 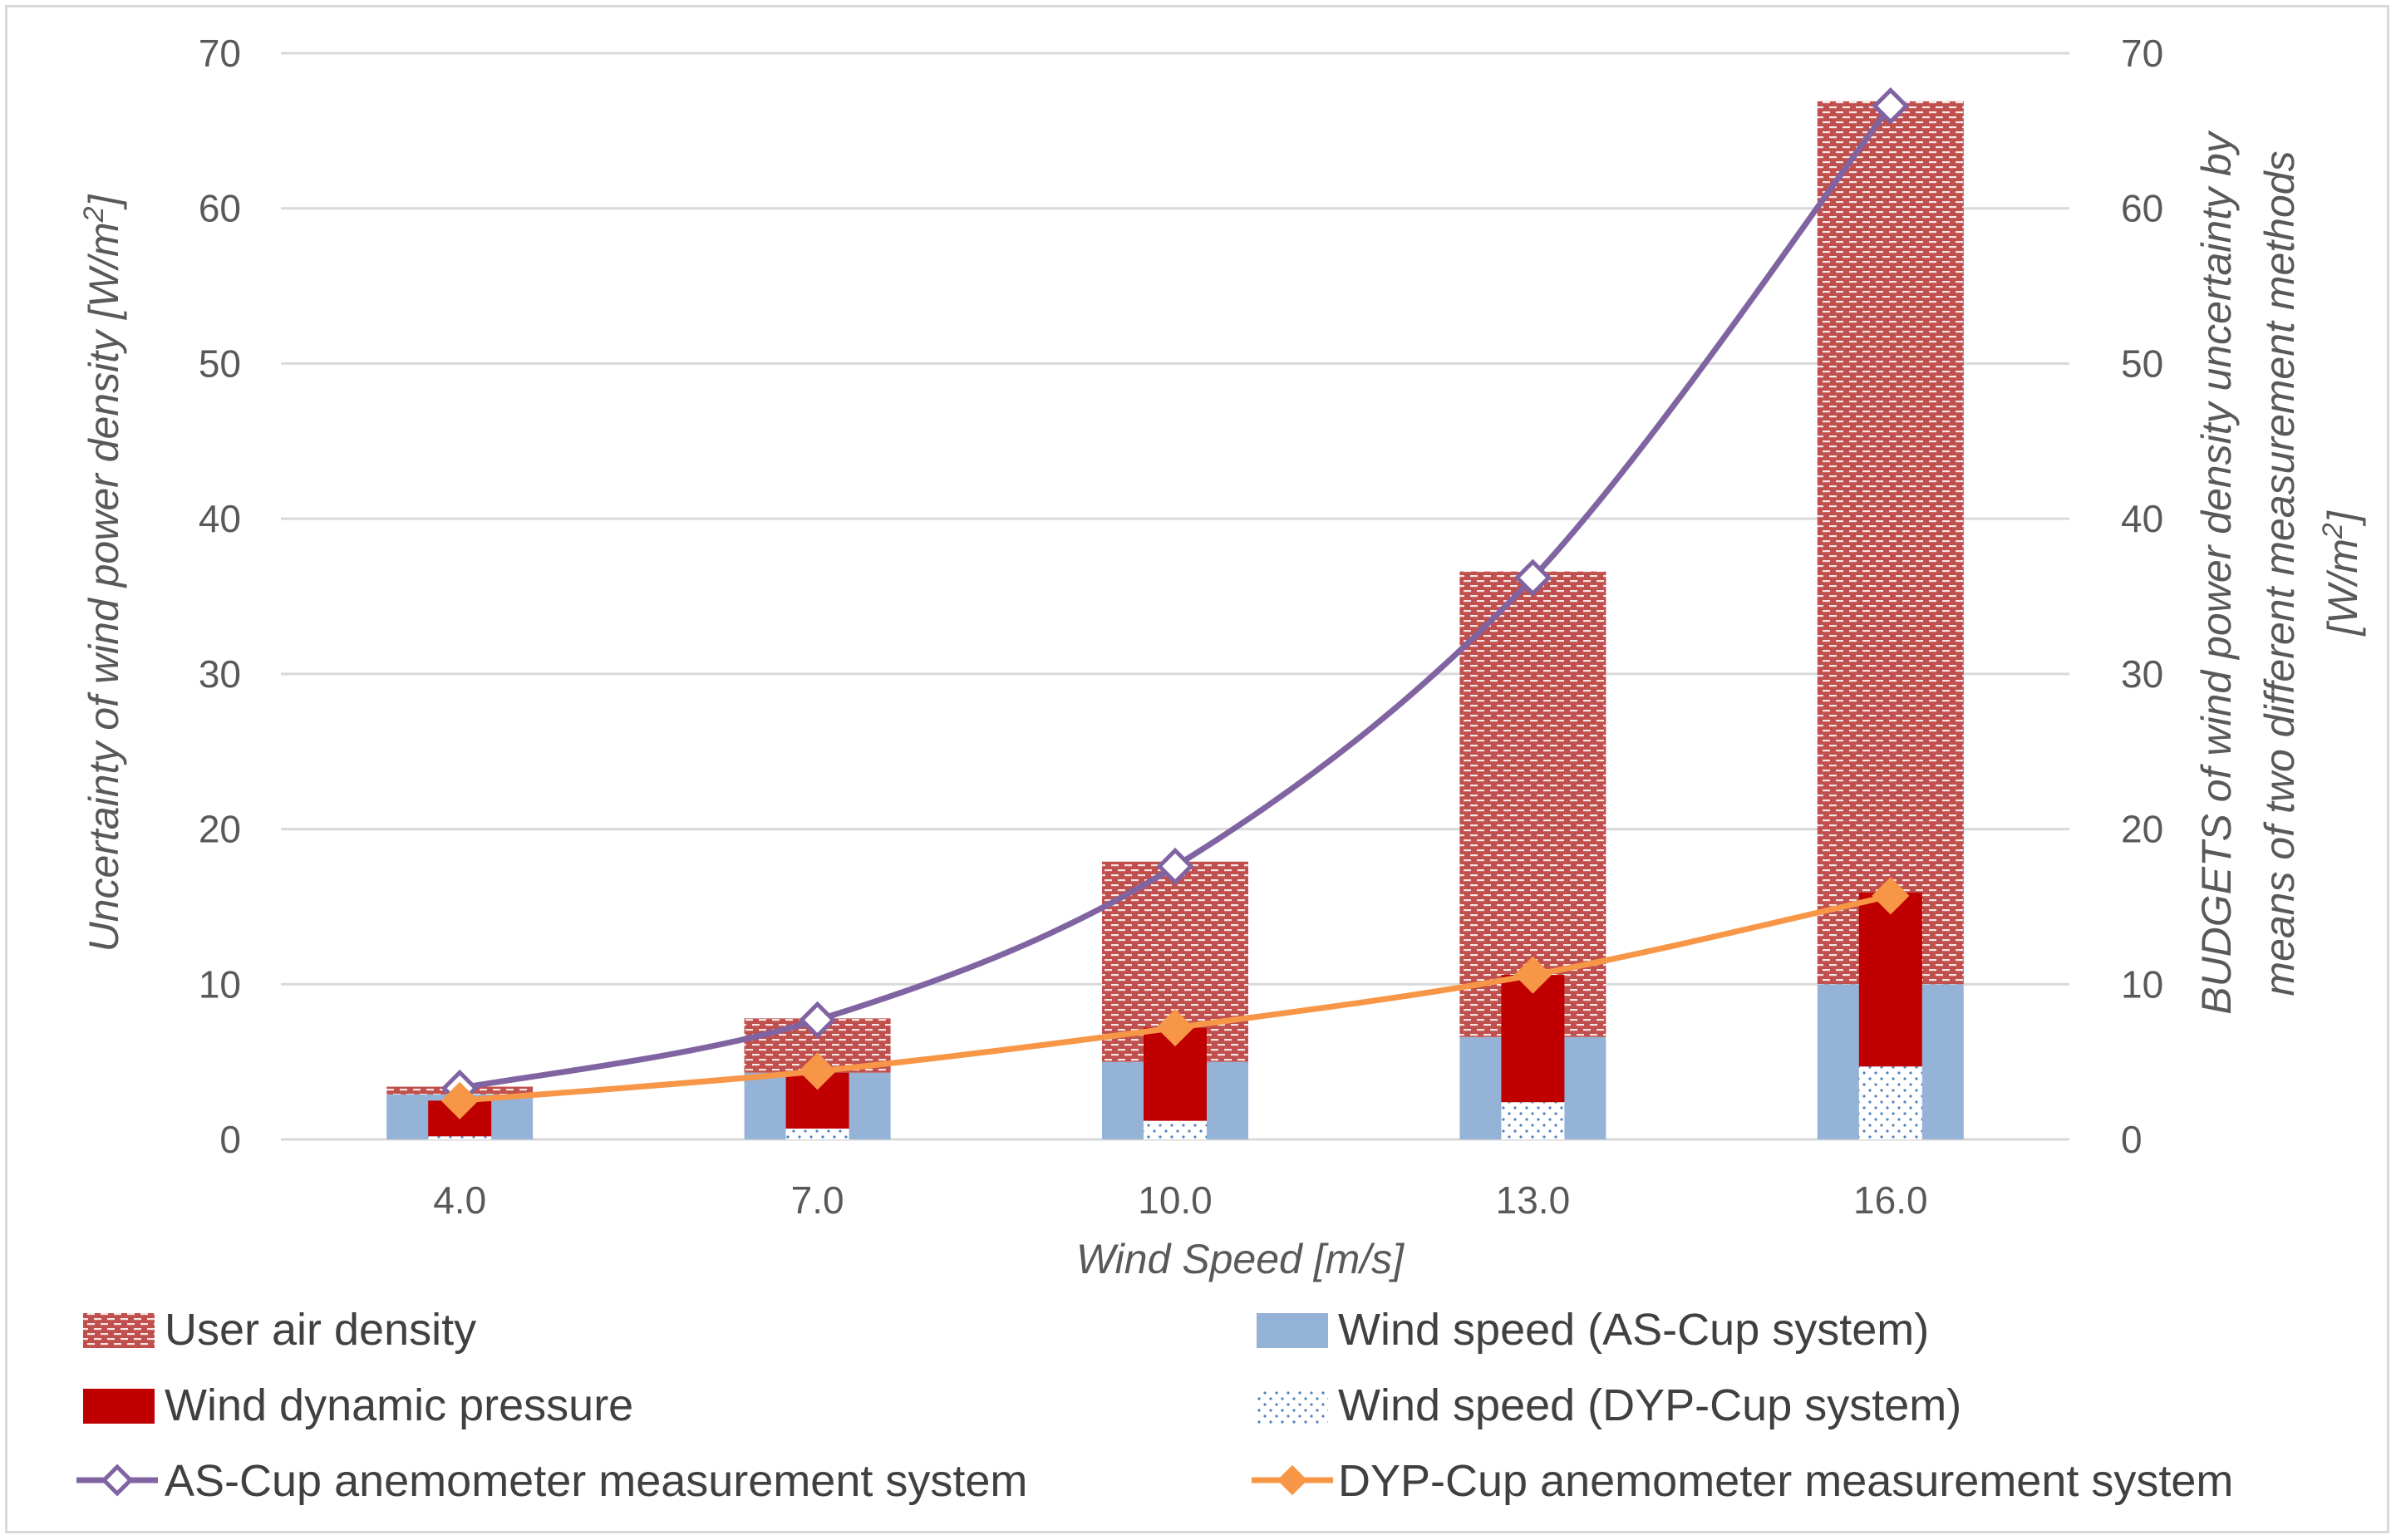 I want to click on x-tick-7.0: 7.0, so click(x=817, y=1200).